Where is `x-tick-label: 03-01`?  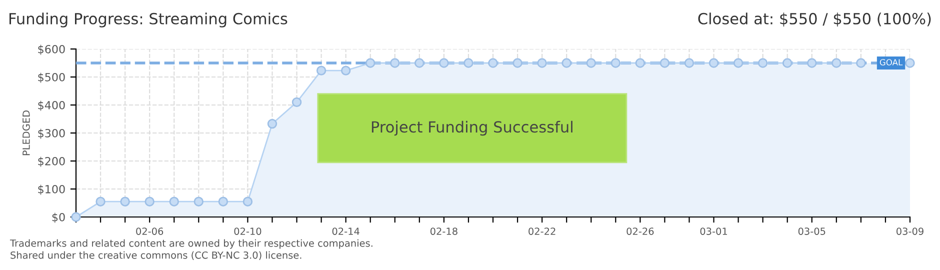
x-tick-label: 03-01 is located at coordinates (713, 231).